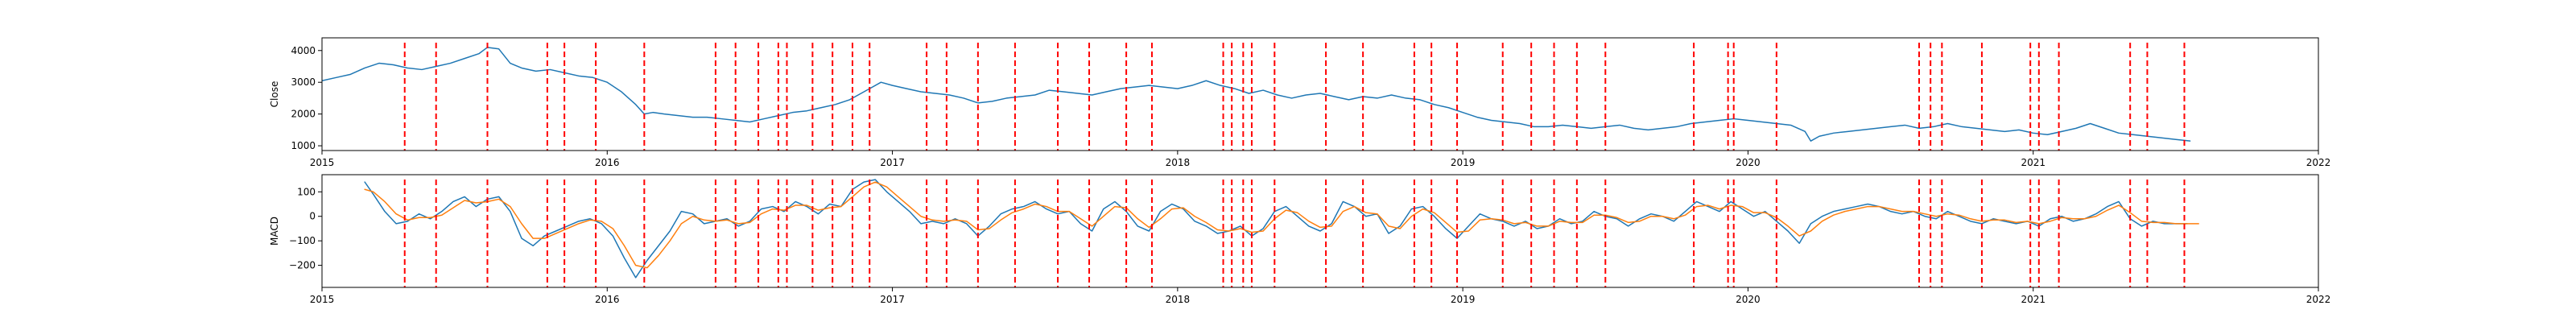  What do you see at coordinates (303, 82) in the screenshot?
I see `y-tick-label: 3000` at bounding box center [303, 82].